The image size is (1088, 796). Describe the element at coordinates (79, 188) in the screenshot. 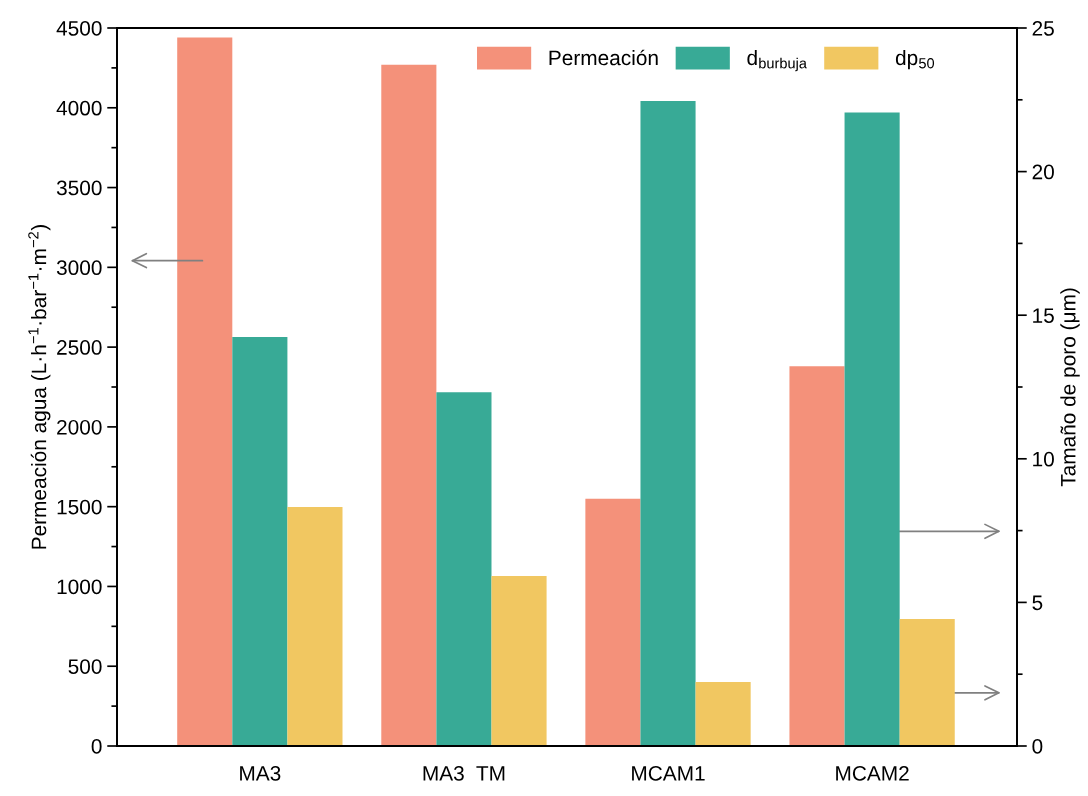

I see `y-tick-label: 3500` at that location.